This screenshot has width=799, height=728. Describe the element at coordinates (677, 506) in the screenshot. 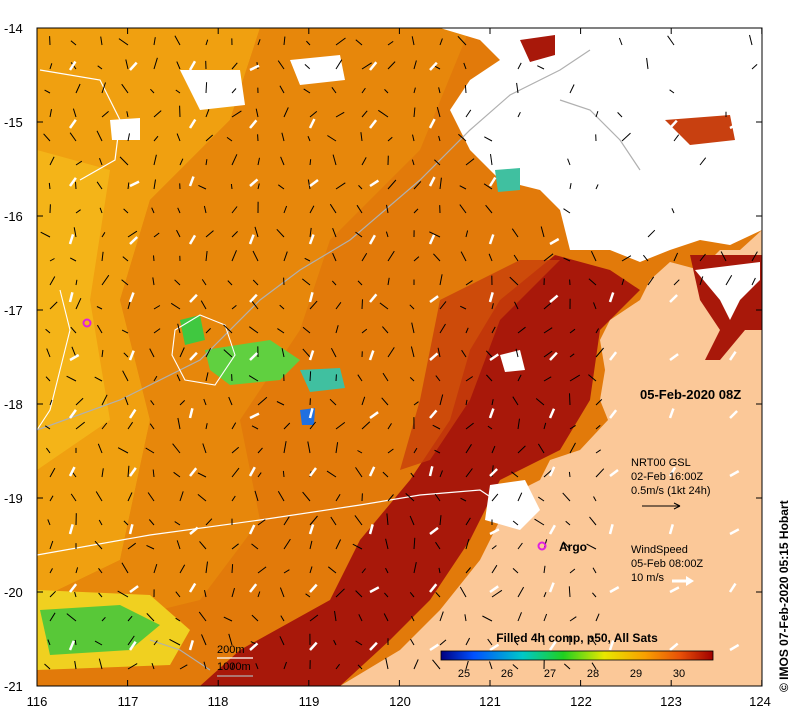

I see `current-legend-arrowhead` at that location.